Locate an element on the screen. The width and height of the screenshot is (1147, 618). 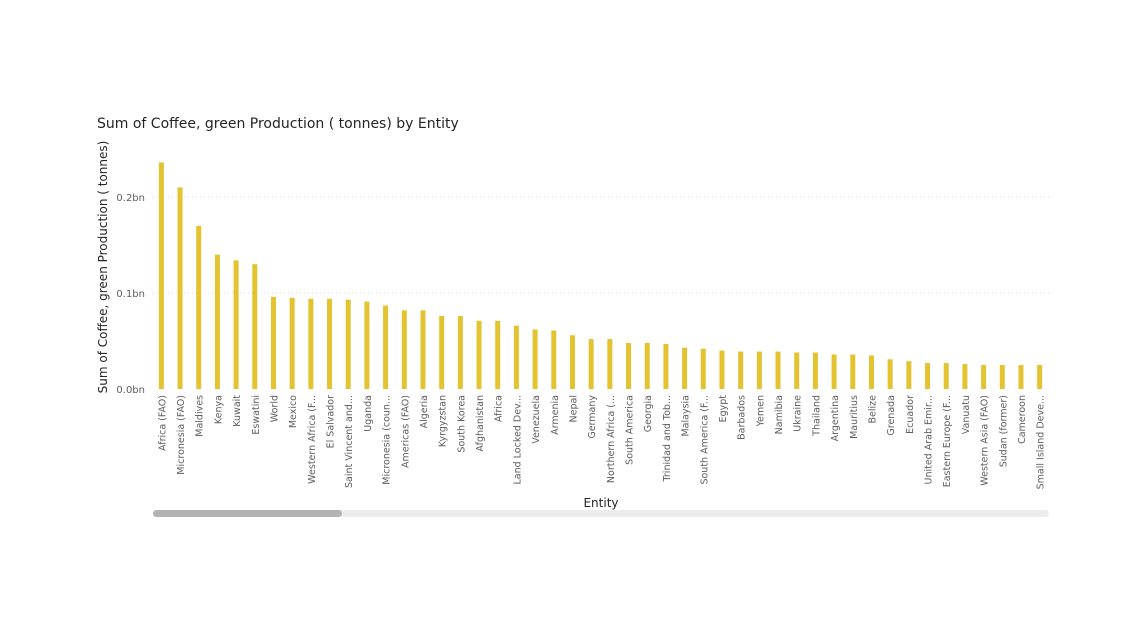
x-tick-label: Africa (FAO) is located at coordinates (162, 423).